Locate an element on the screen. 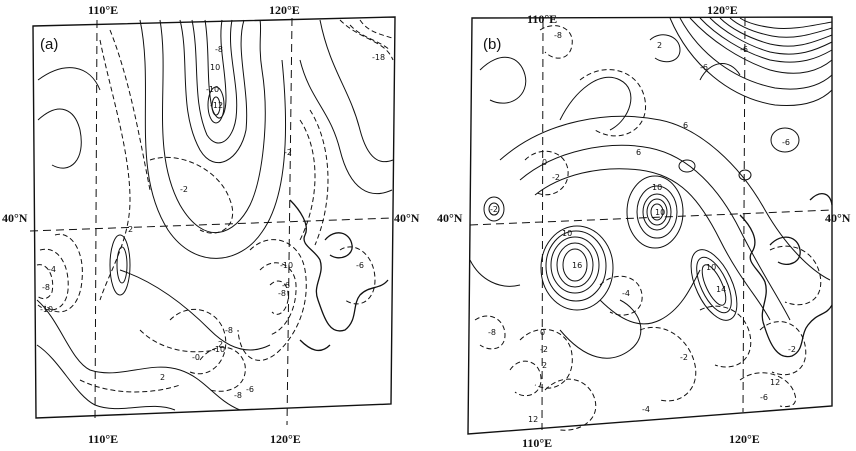 The width and height of the screenshot is (856, 451). panel-b-lat-left: 40°N is located at coordinates (450, 218).